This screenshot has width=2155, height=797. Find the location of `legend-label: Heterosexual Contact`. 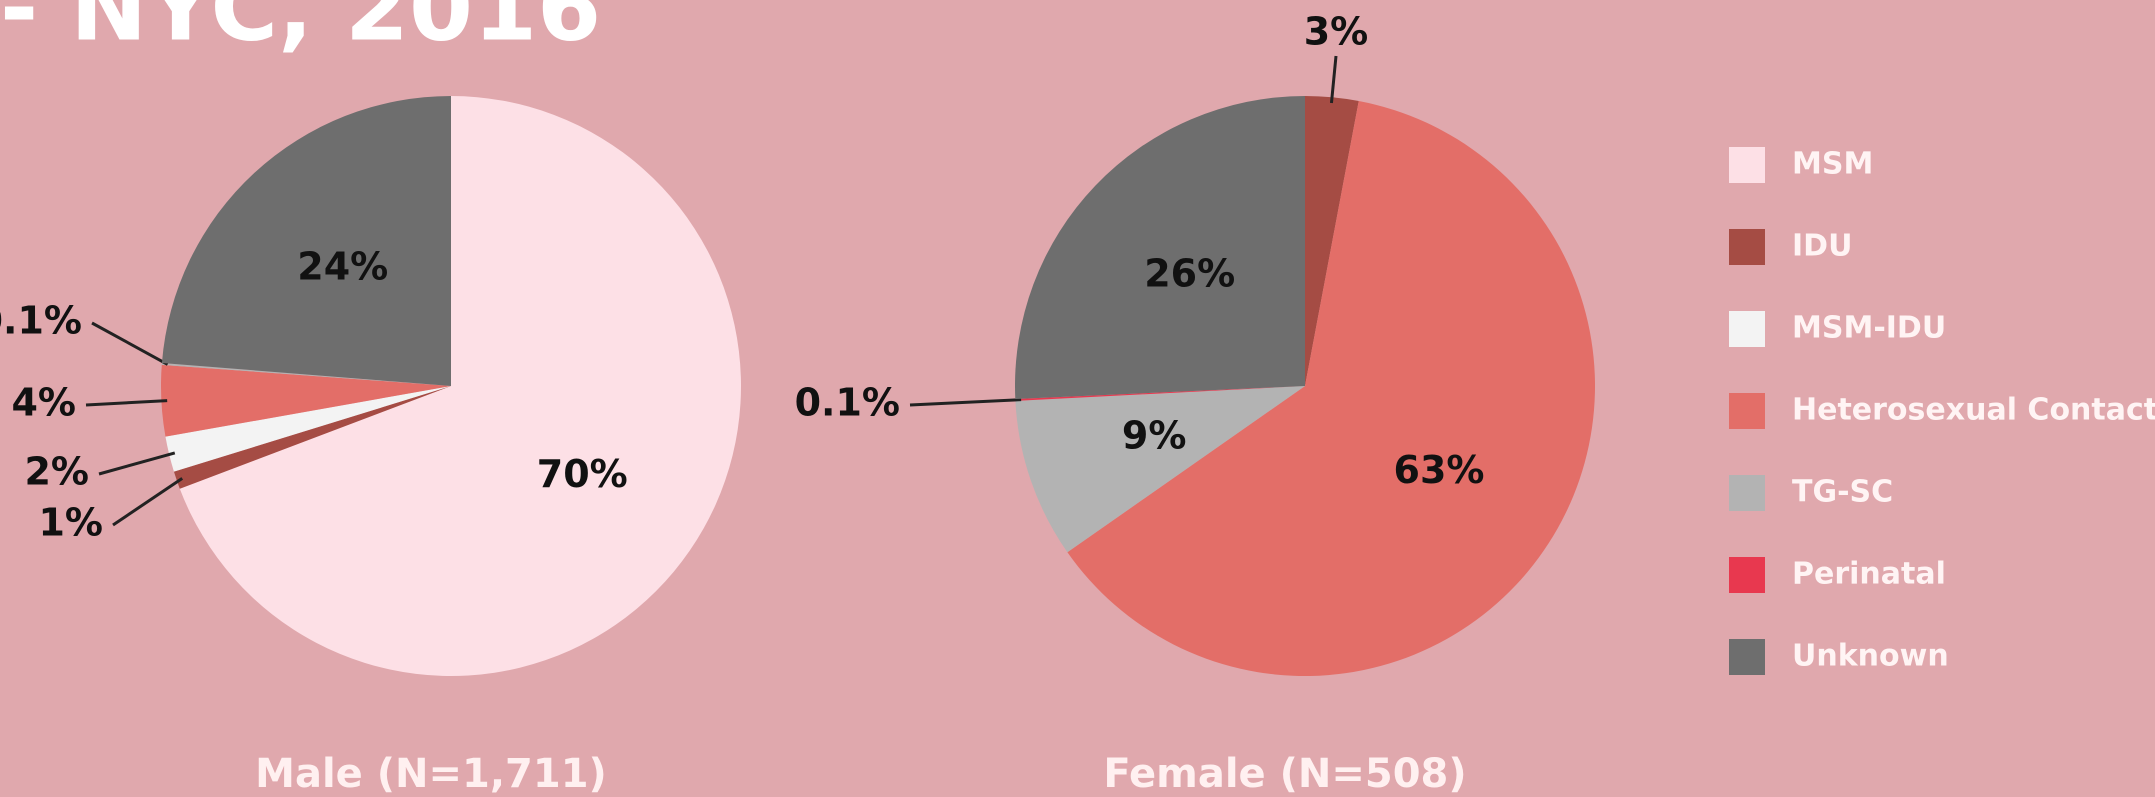

legend-label: Heterosexual Contact is located at coordinates (1973, 410).